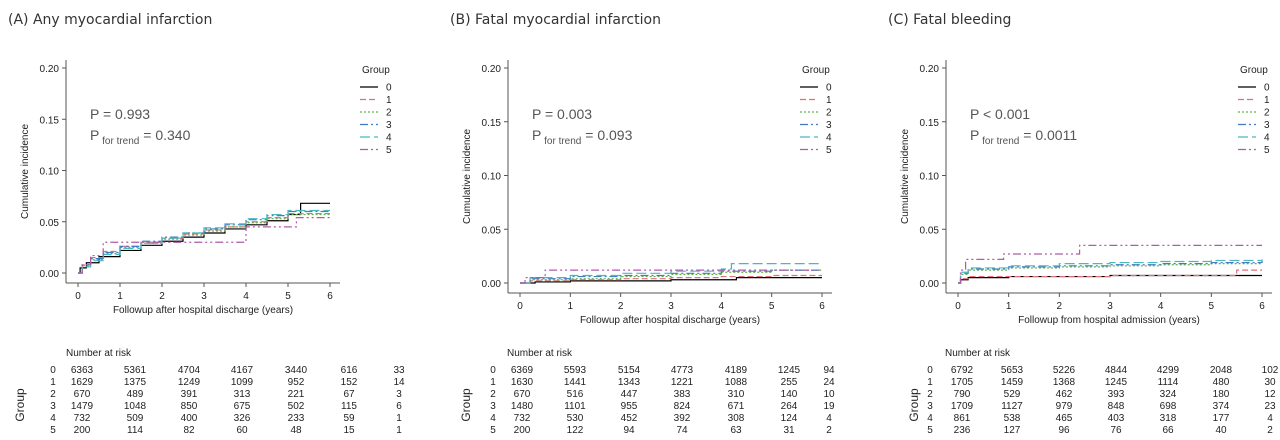 This screenshot has height=440, width=1280. What do you see at coordinates (135, 370) in the screenshot?
I see `risk-table-cell: 5361` at bounding box center [135, 370].